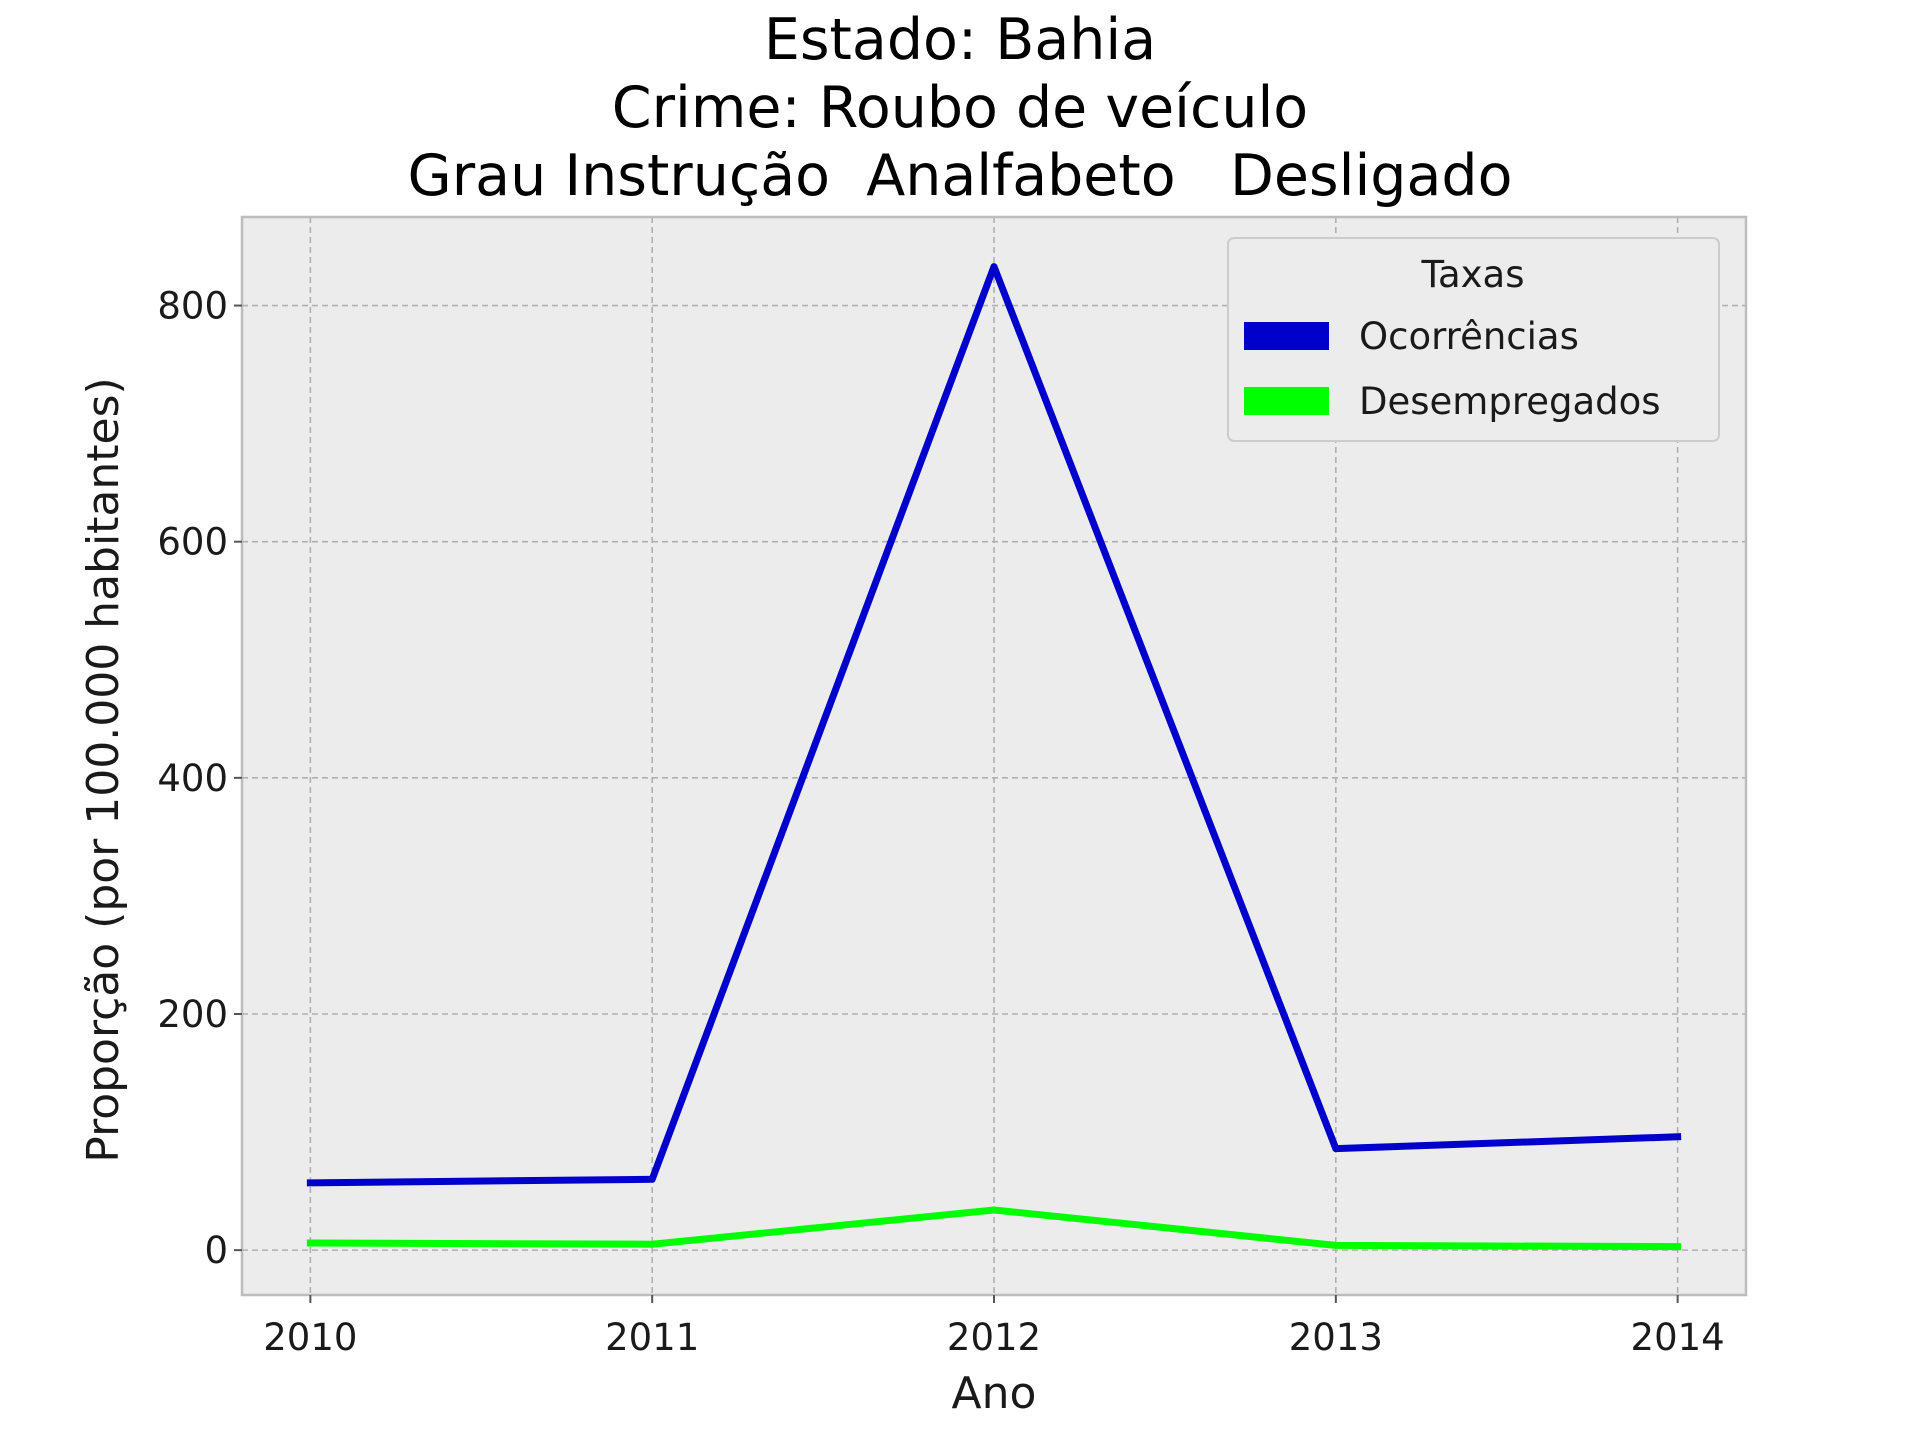 This screenshot has width=1920, height=1440. I want to click on y-tick-label-0: 0, so click(216, 1250).